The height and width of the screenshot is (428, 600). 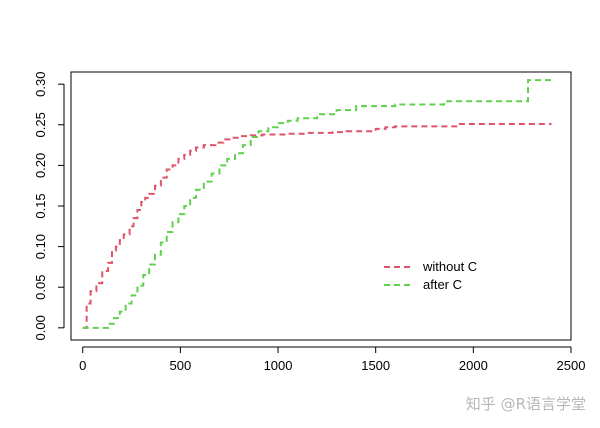 I want to click on x-tick-label: 2500, so click(x=571, y=365).